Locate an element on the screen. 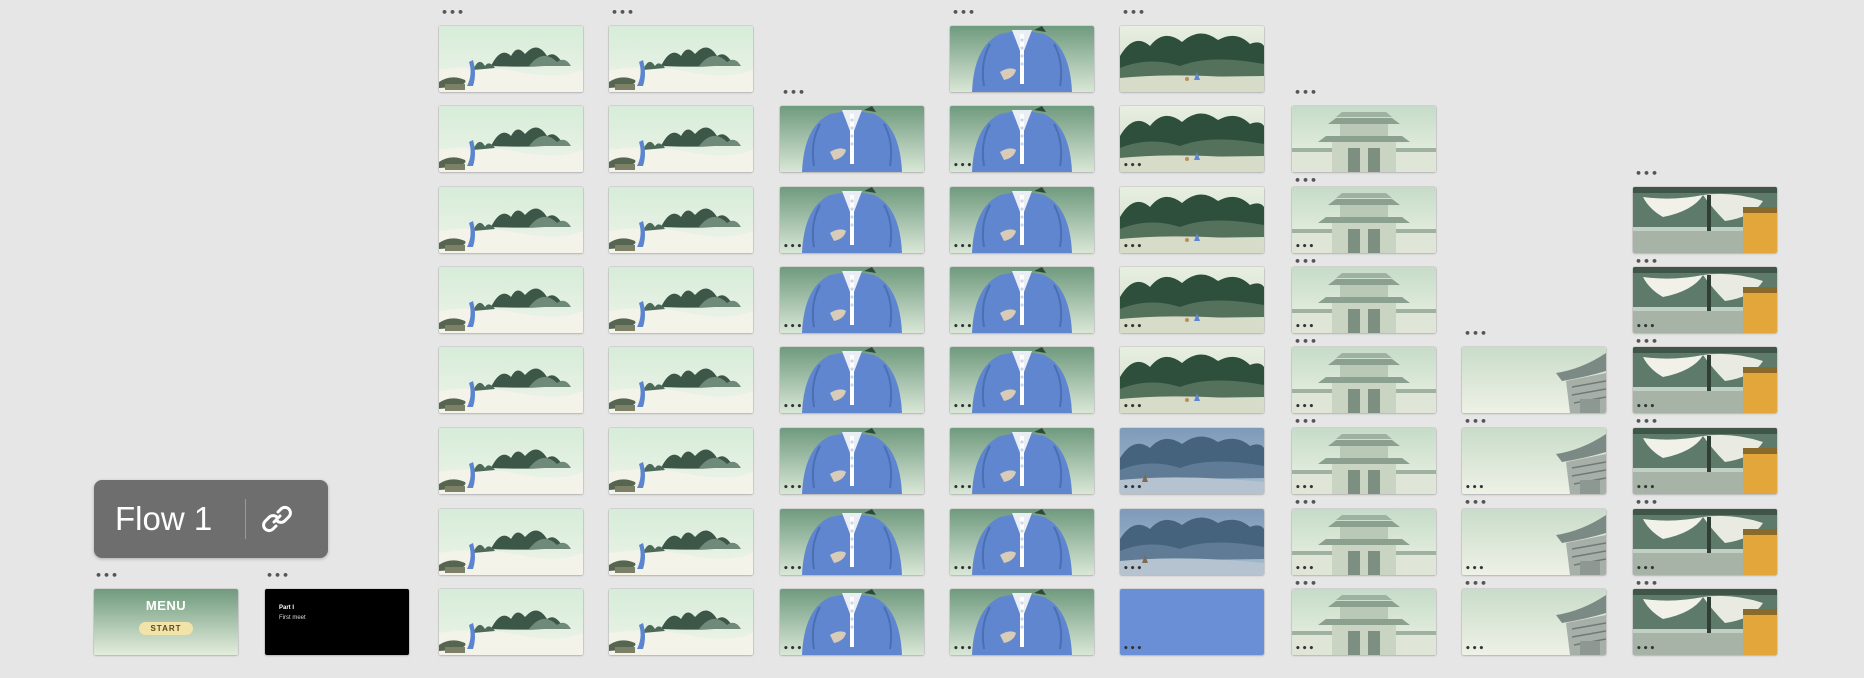 The width and height of the screenshot is (1864, 678). frame-col1-row7 is located at coordinates (511, 542).